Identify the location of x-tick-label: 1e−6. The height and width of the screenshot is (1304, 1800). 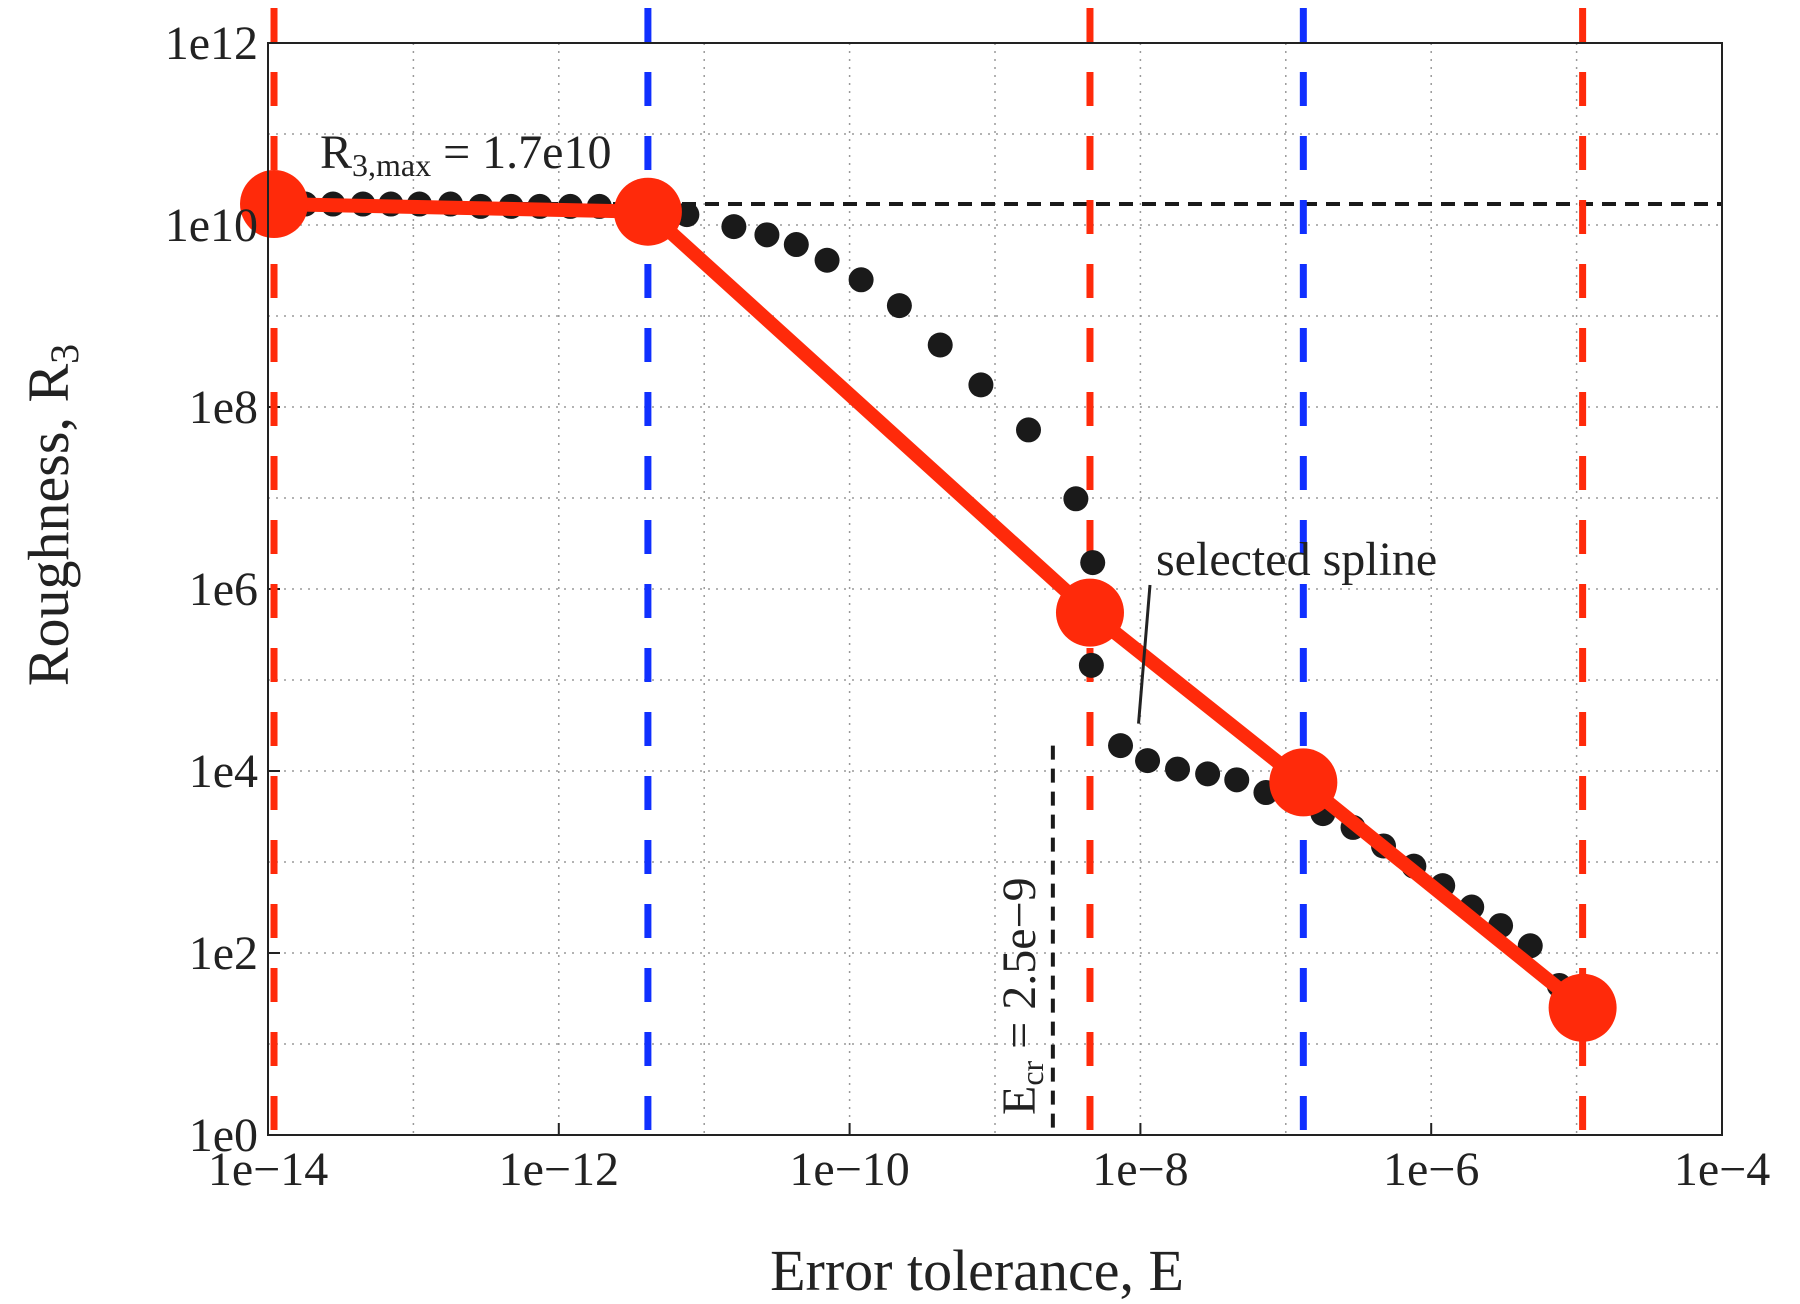
(1431, 1169).